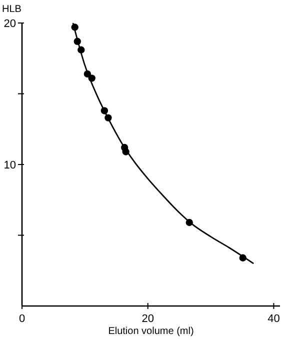 This screenshot has width=298, height=348. Describe the element at coordinates (151, 331) in the screenshot. I see `x-axis-title: Elution volume (ml)` at that location.